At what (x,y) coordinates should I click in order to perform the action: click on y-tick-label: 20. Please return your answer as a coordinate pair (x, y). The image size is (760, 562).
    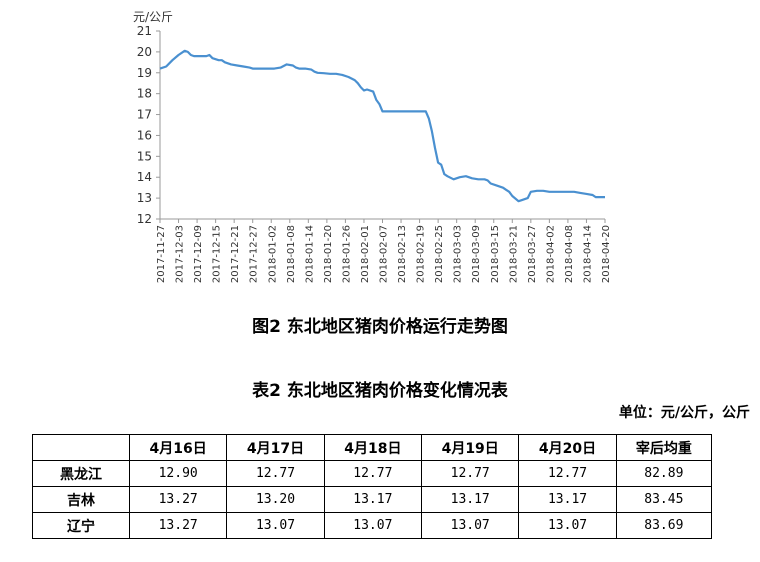
    Looking at the image, I should click on (144, 52).